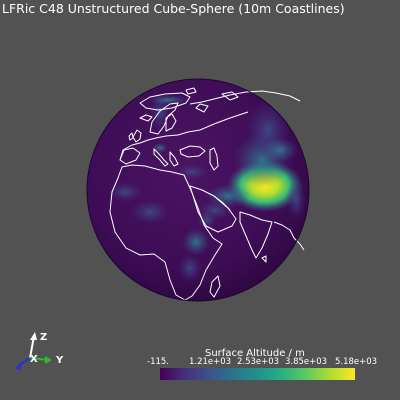  What do you see at coordinates (43, 337) in the screenshot?
I see `z-axis-label: Z` at bounding box center [43, 337].